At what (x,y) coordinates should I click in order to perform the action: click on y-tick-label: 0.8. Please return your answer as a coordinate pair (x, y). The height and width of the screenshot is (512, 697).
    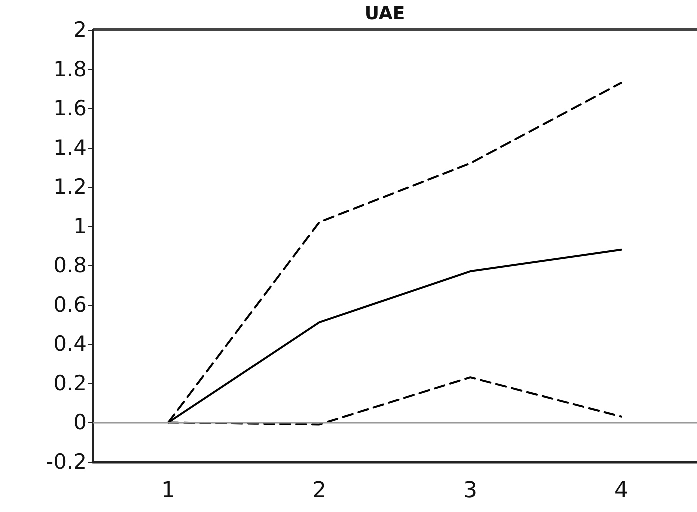
    Looking at the image, I should click on (70, 266).